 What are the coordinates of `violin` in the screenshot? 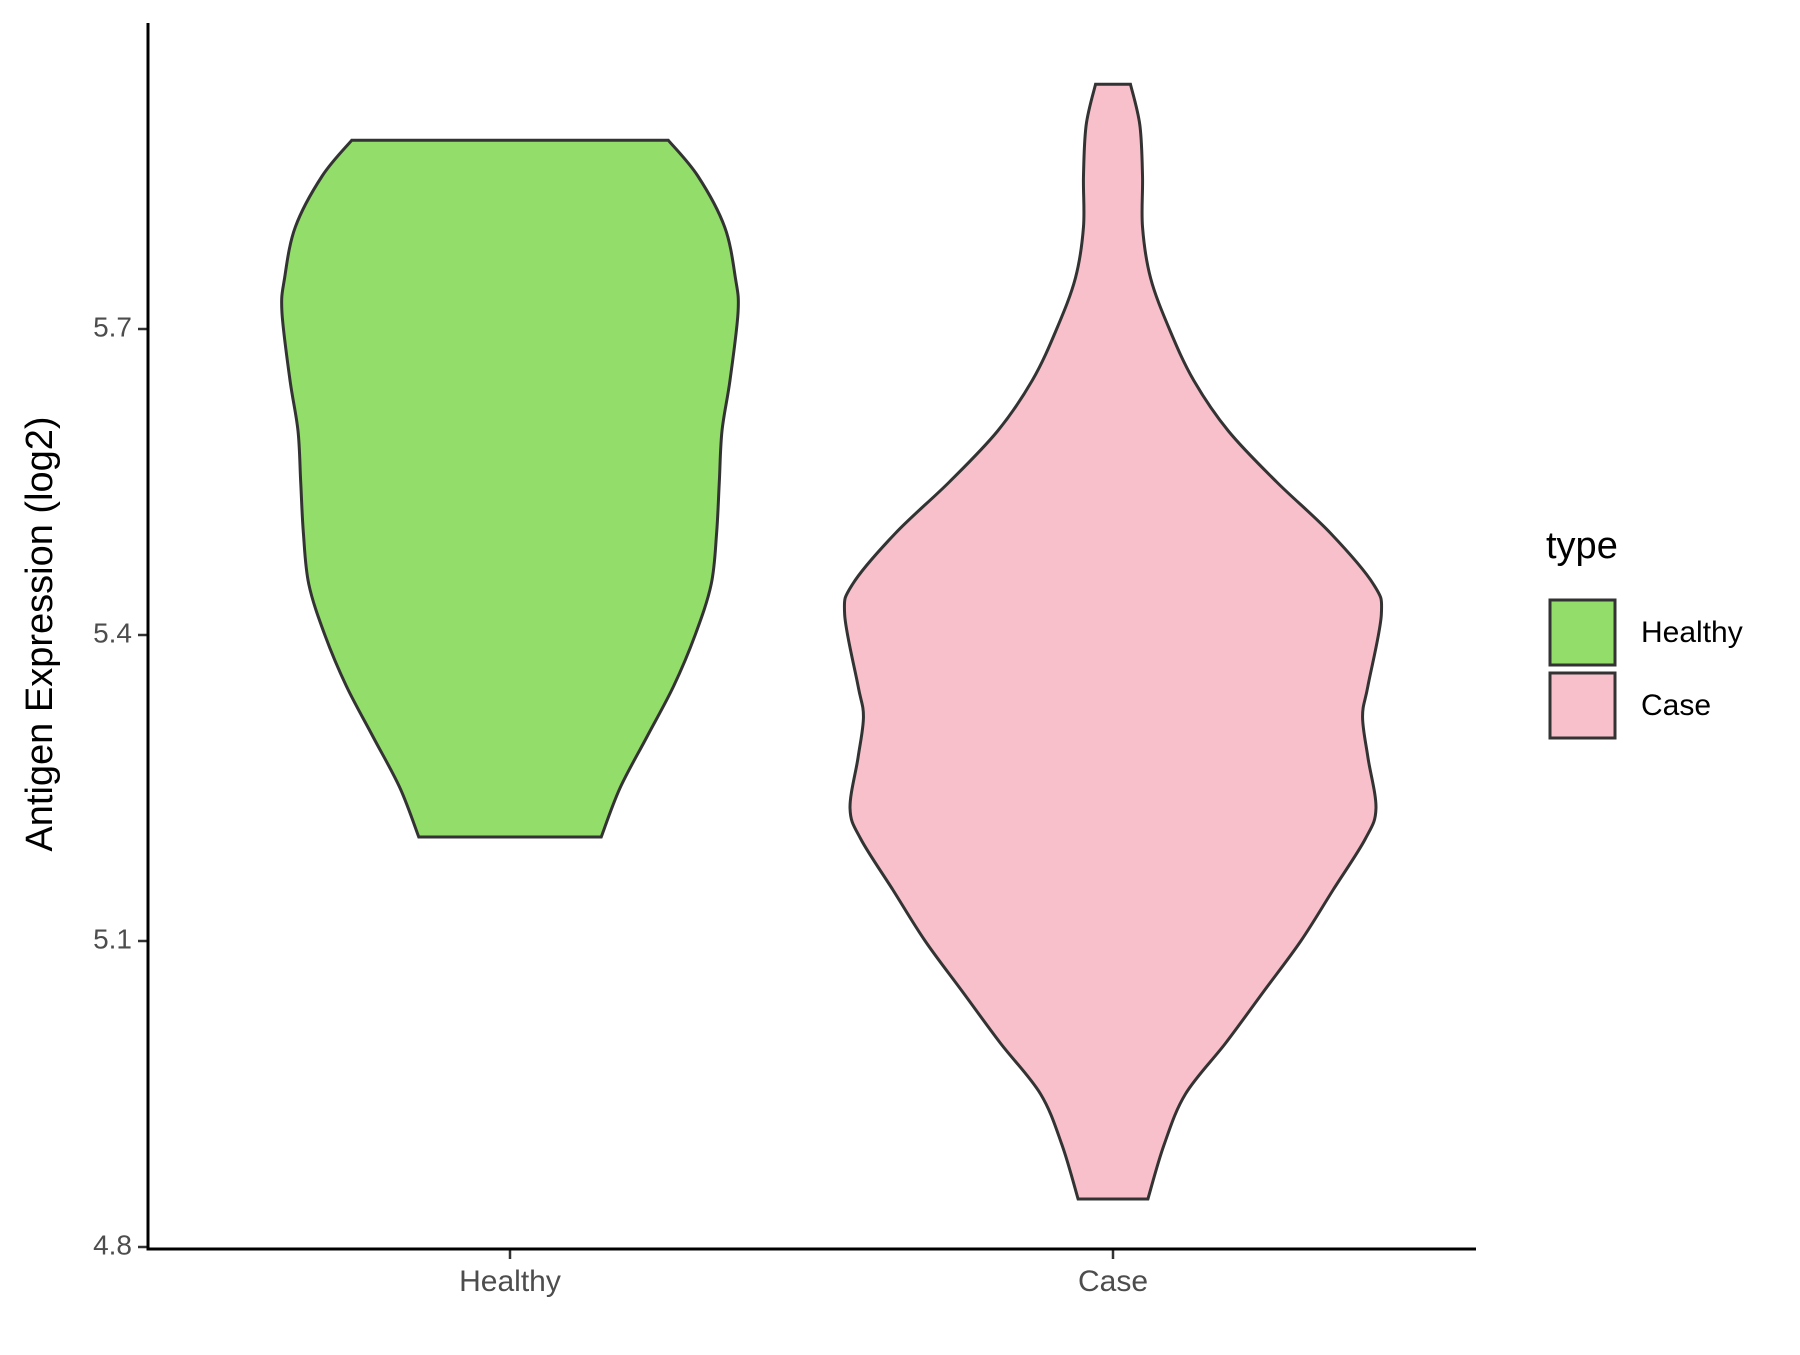 It's located at (510, 488).